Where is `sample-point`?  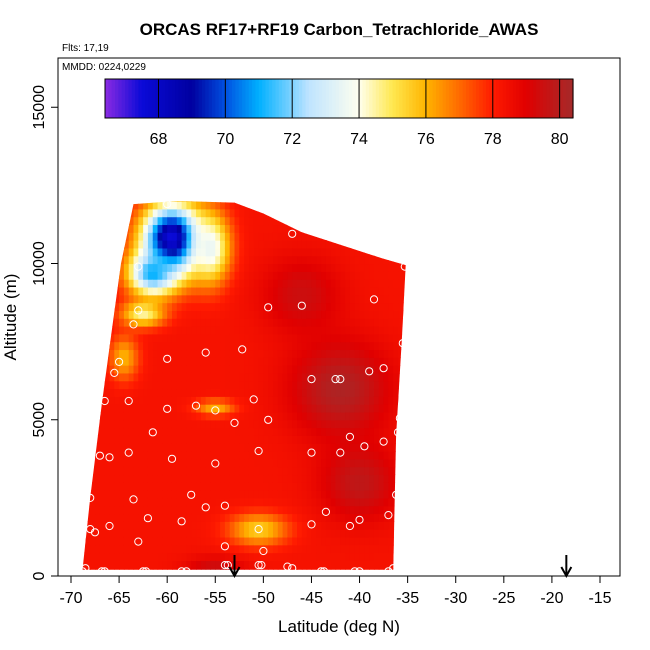
sample-point is located at coordinates (268, 307).